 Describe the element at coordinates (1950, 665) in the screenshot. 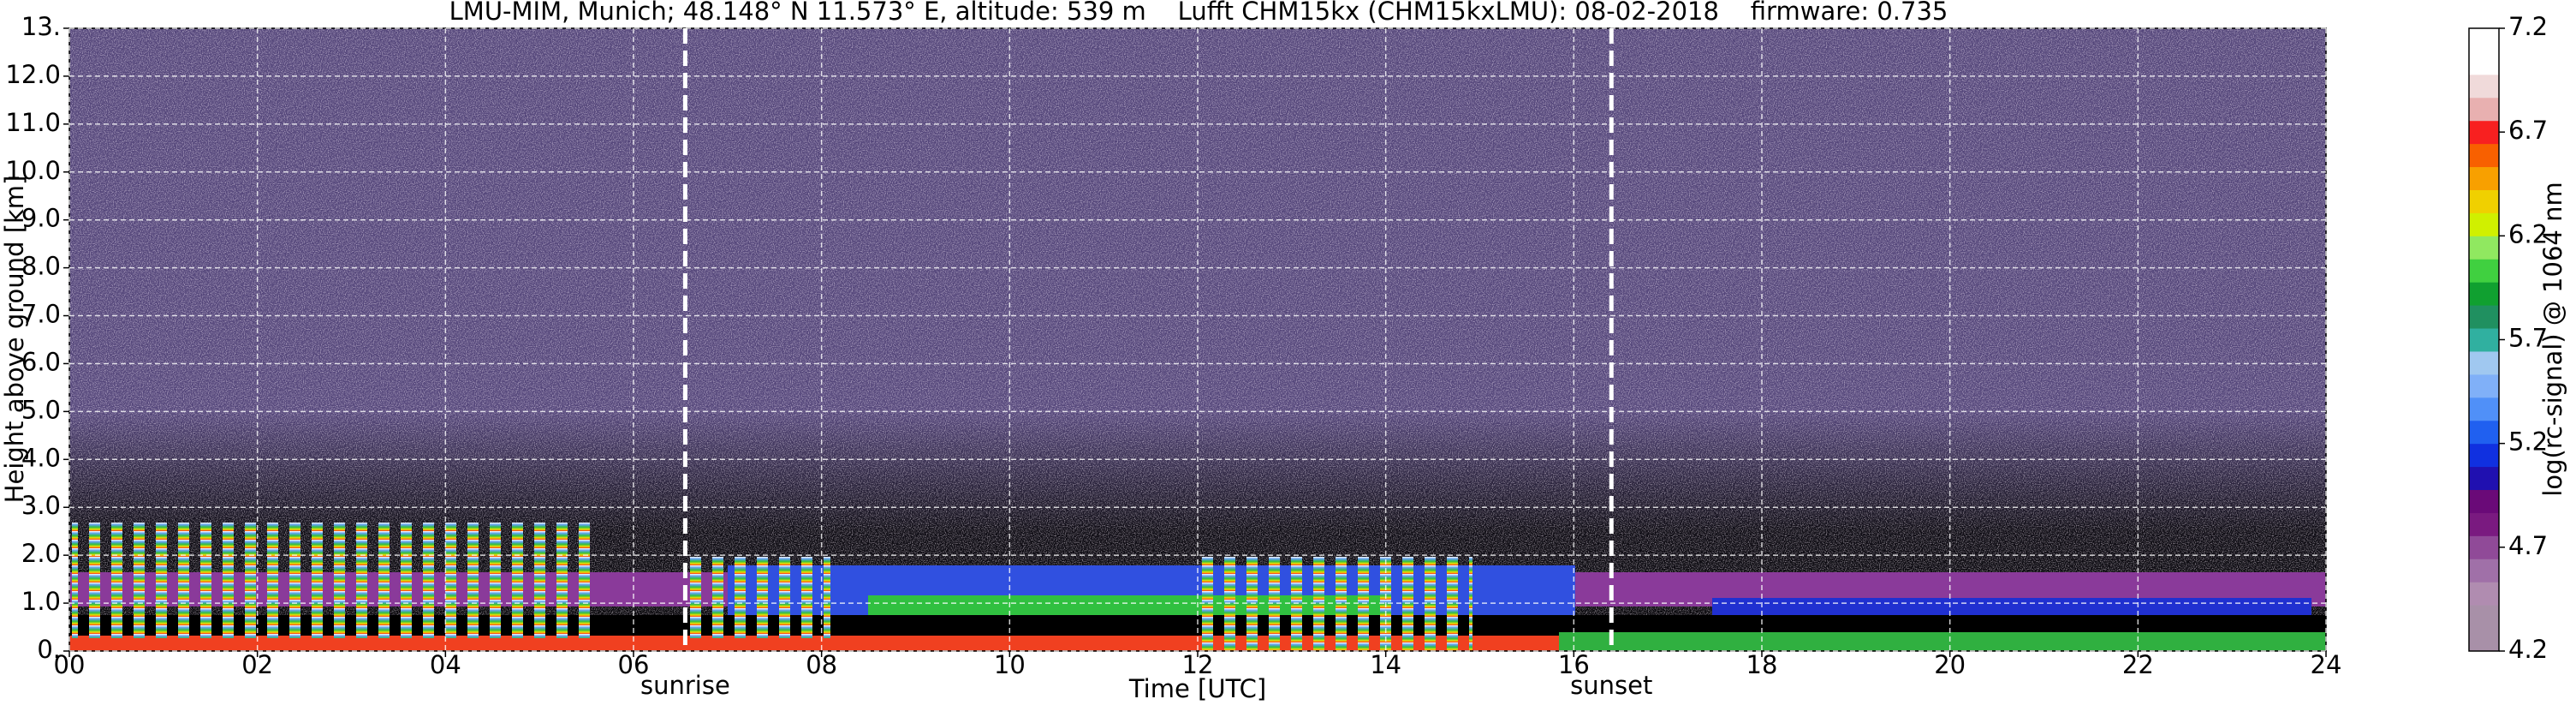

I see `x-tick-label: 20` at that location.